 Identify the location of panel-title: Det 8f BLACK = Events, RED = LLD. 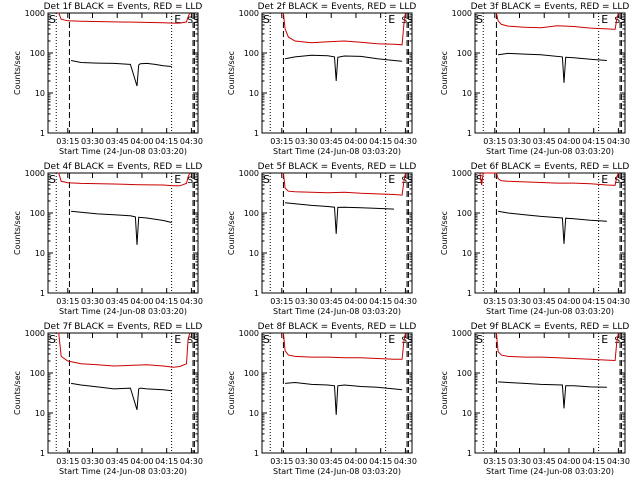
(337, 327).